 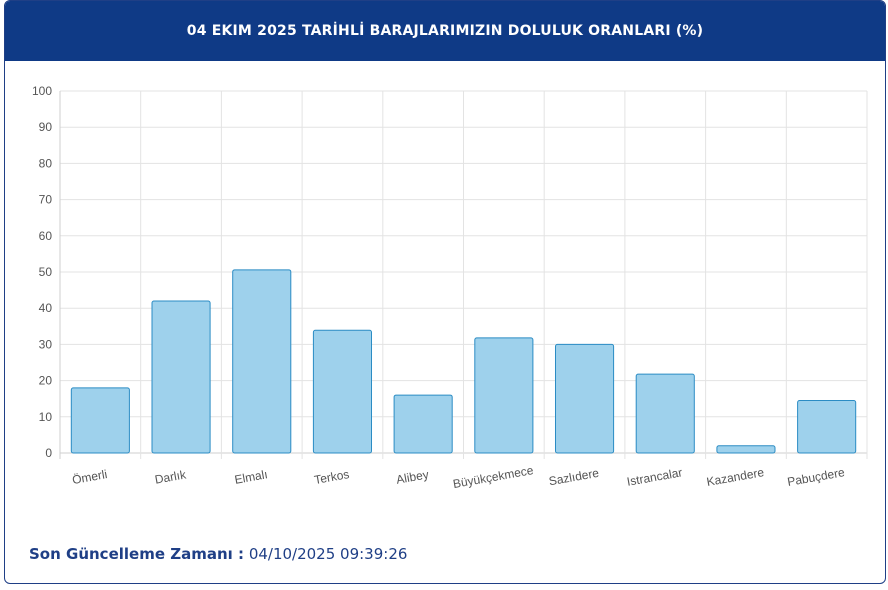 What do you see at coordinates (46, 344) in the screenshot?
I see `y-tick-label: 30` at bounding box center [46, 344].